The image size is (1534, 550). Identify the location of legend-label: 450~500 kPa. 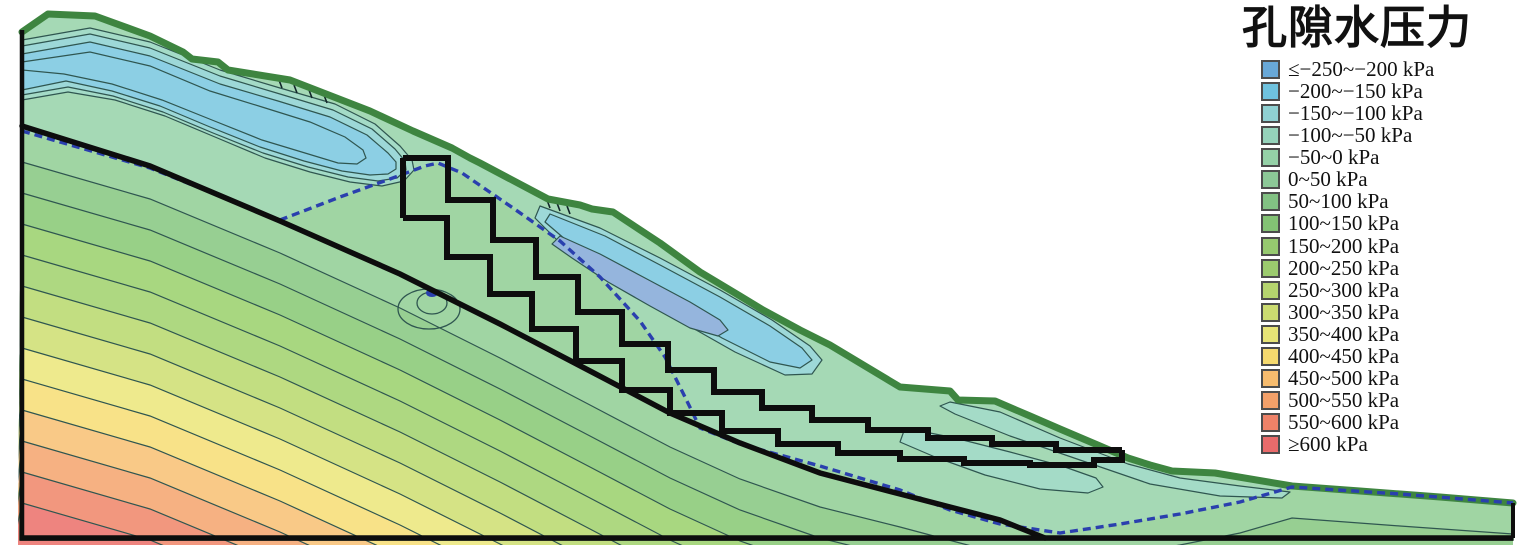
(1344, 378).